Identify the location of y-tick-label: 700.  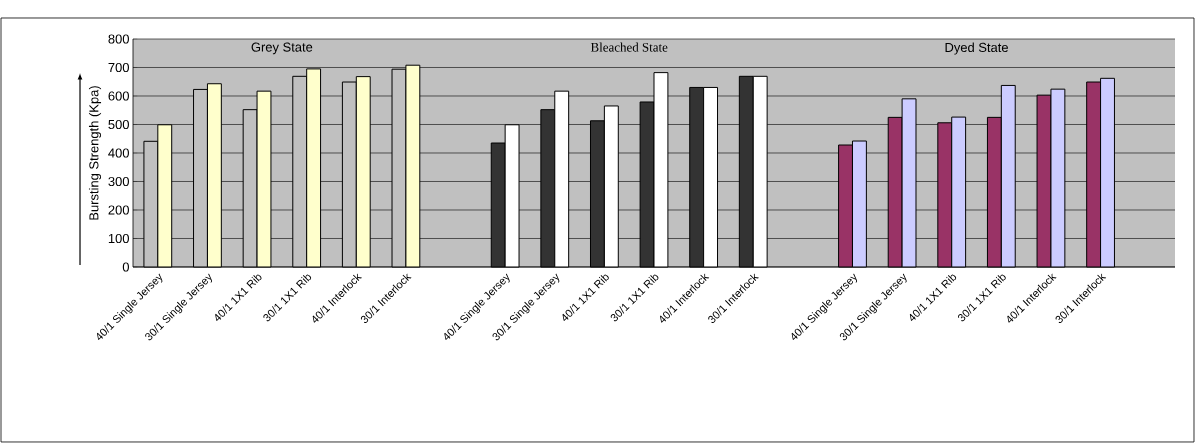
(118, 67).